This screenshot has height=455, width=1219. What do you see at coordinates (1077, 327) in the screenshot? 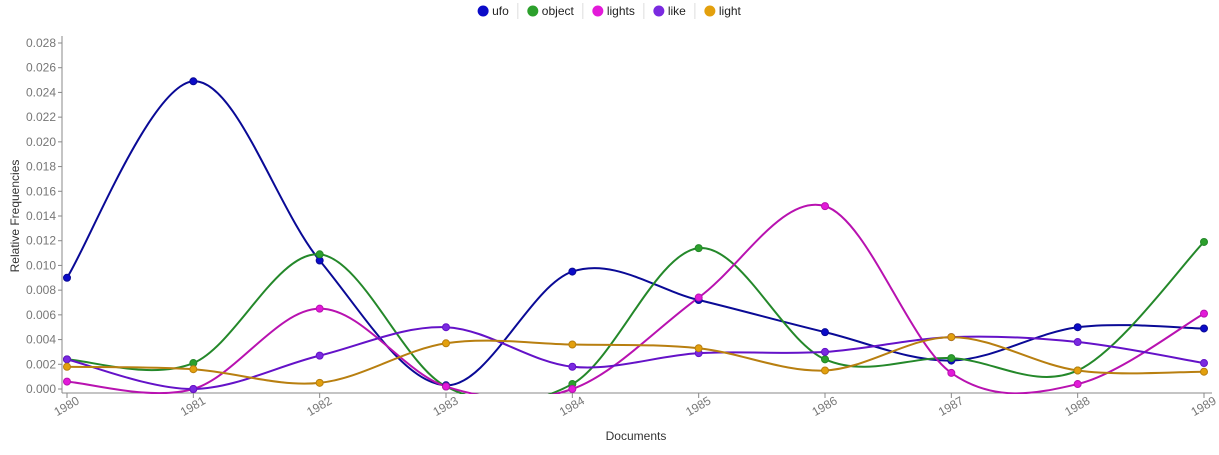
I see `point-ufo-1988` at bounding box center [1077, 327].